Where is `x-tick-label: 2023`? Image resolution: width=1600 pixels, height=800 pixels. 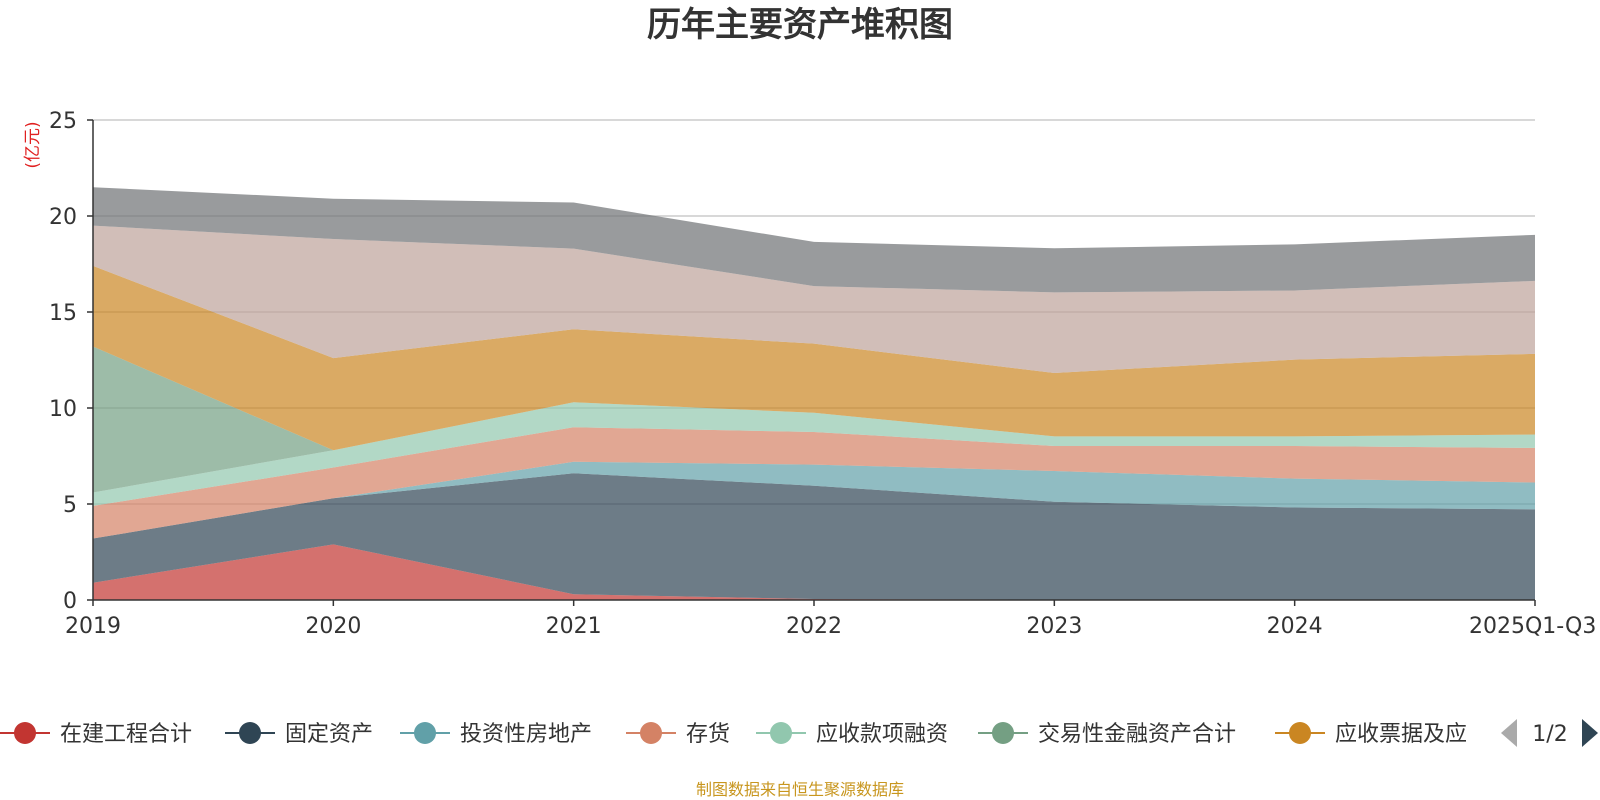
x-tick-label: 2023 is located at coordinates (1054, 626).